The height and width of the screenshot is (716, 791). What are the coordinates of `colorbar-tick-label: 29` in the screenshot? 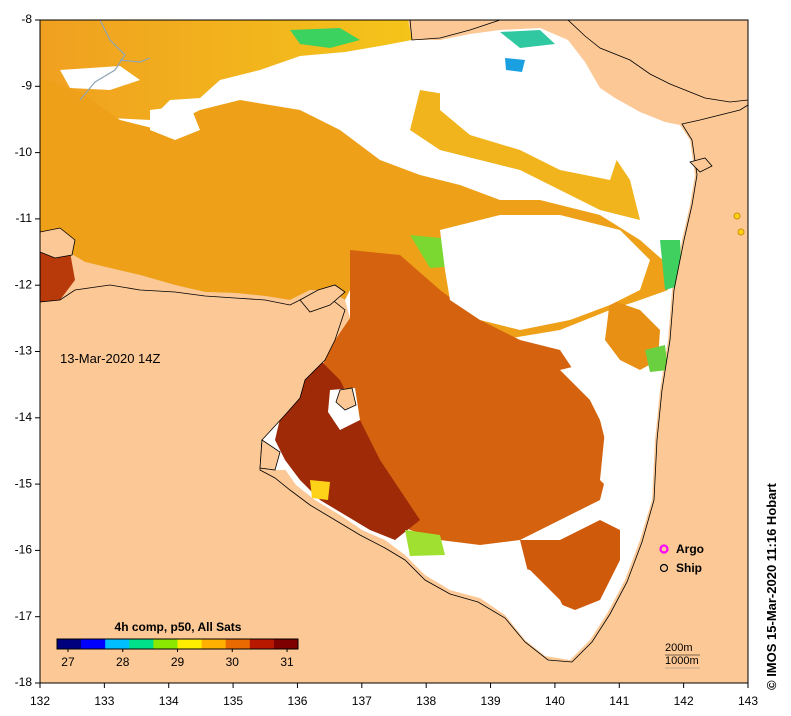 It's located at (178, 662).